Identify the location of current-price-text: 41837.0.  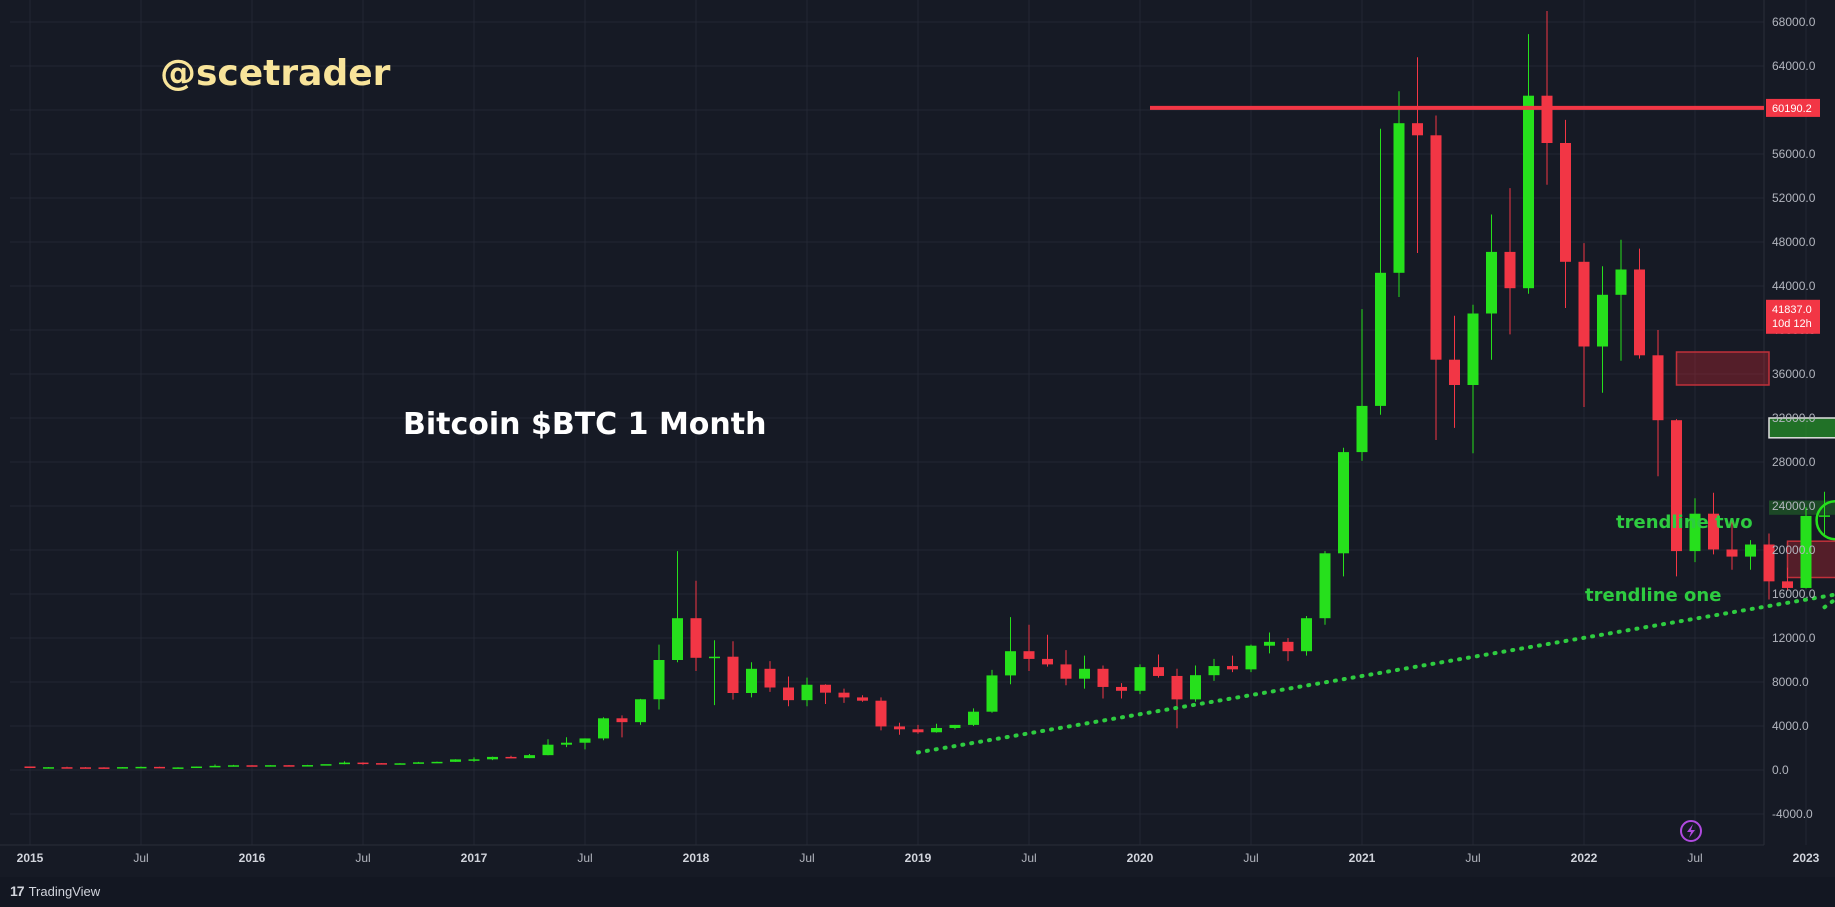
(1792, 310).